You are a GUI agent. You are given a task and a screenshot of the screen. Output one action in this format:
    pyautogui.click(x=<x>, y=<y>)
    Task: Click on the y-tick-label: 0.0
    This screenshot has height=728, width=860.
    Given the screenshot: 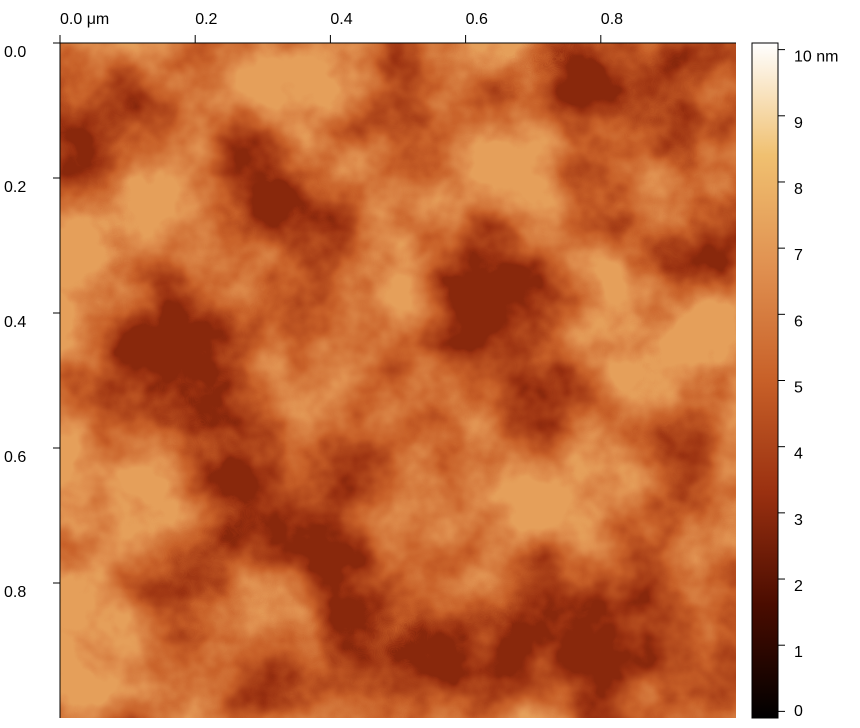 What is the action you would take?
    pyautogui.click(x=15, y=52)
    